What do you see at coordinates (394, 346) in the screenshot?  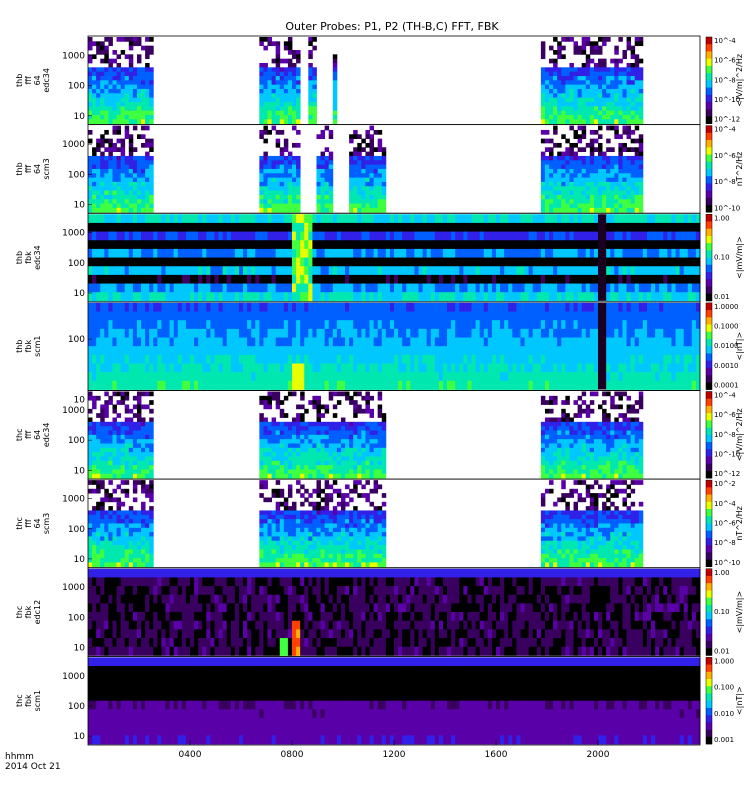 I see `spectrogram-thb-fbk-scm1` at bounding box center [394, 346].